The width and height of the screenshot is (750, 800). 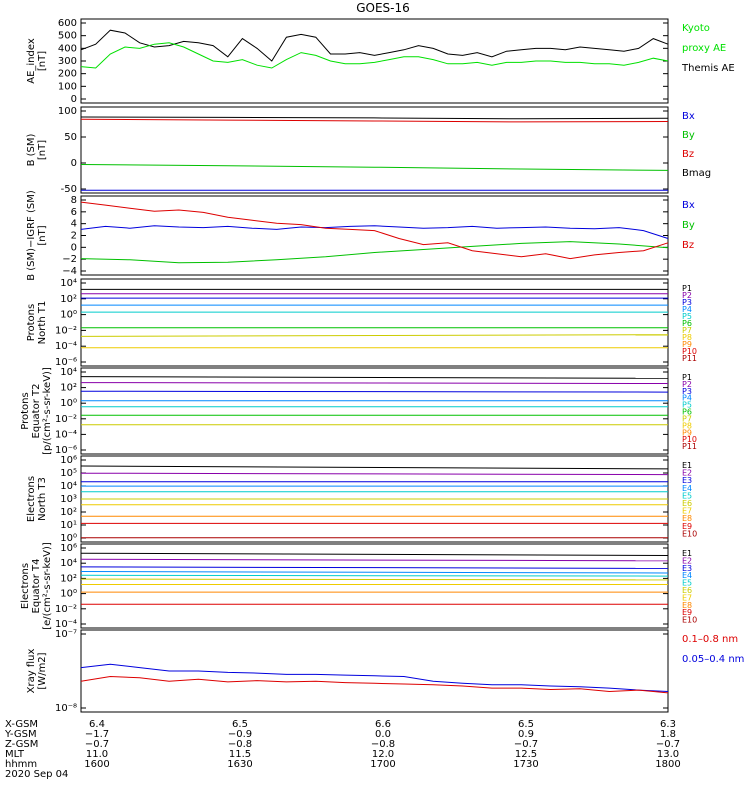 I want to click on y-tick-label: 50, so click(x=70, y=137).